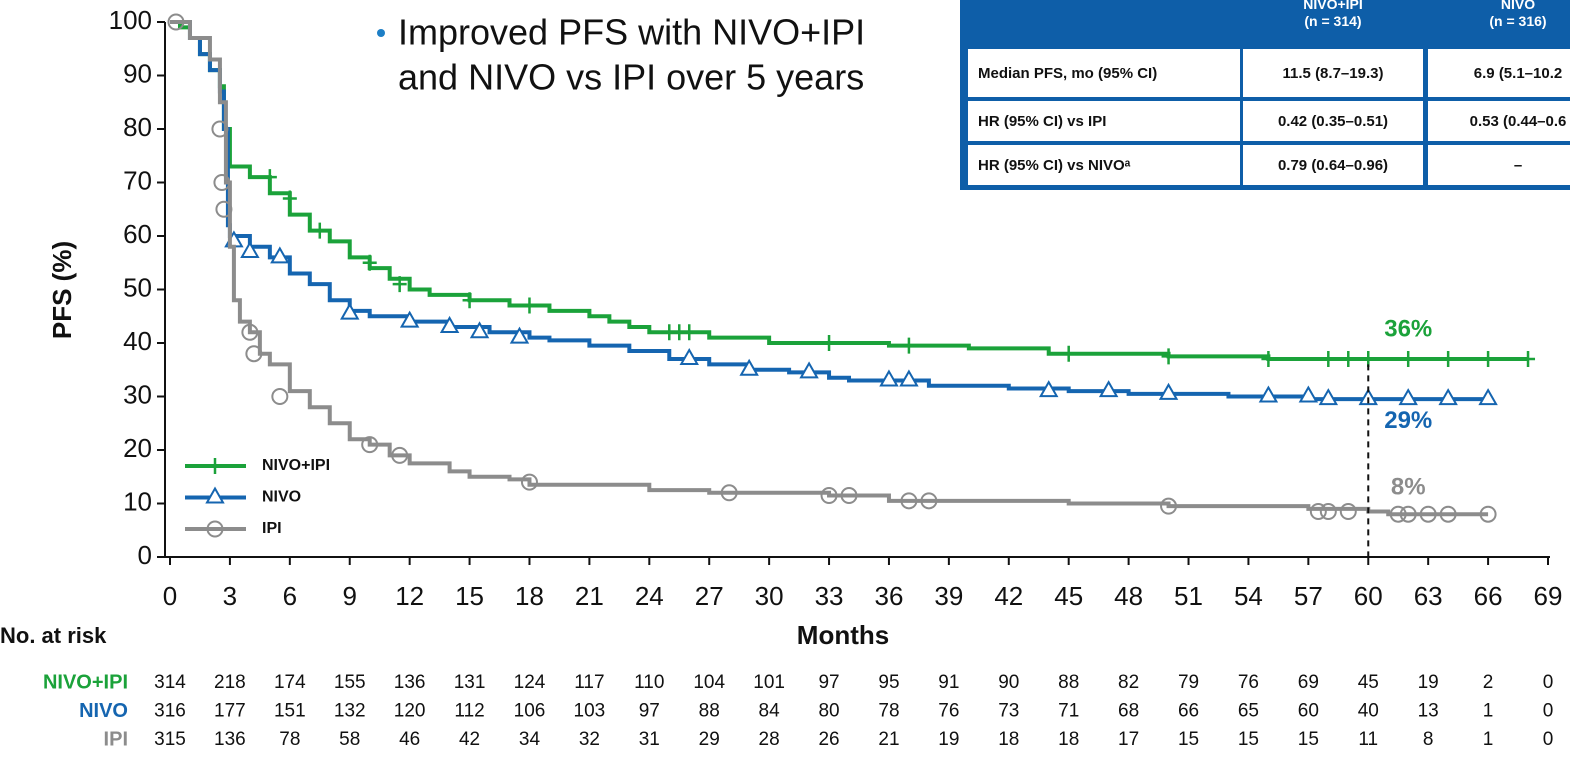 The image size is (1570, 757). I want to click on x-tick-label: 42, so click(1008, 596).